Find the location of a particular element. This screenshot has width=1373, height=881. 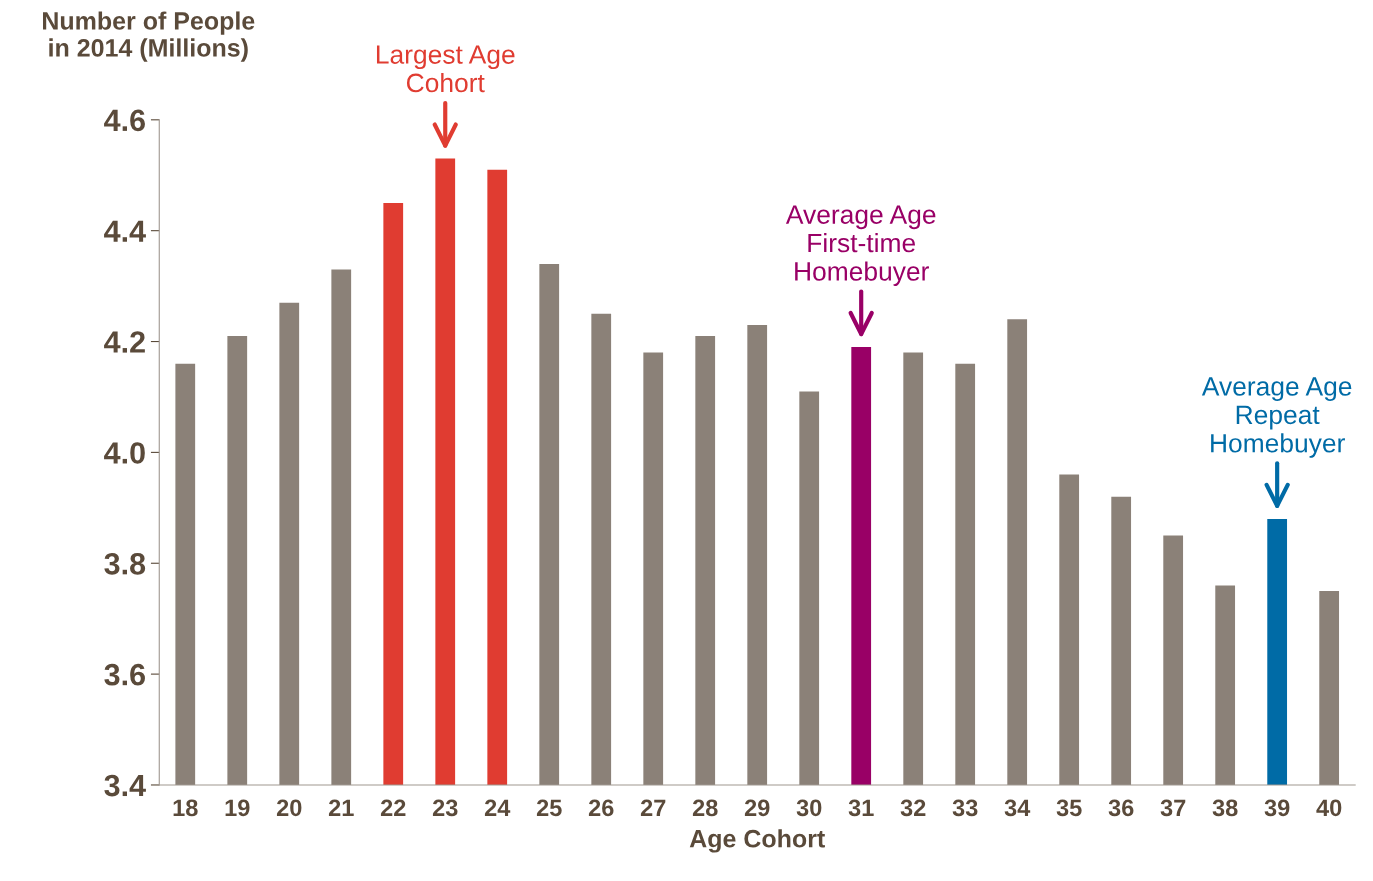

x-tick-label: 19 is located at coordinates (237, 808).